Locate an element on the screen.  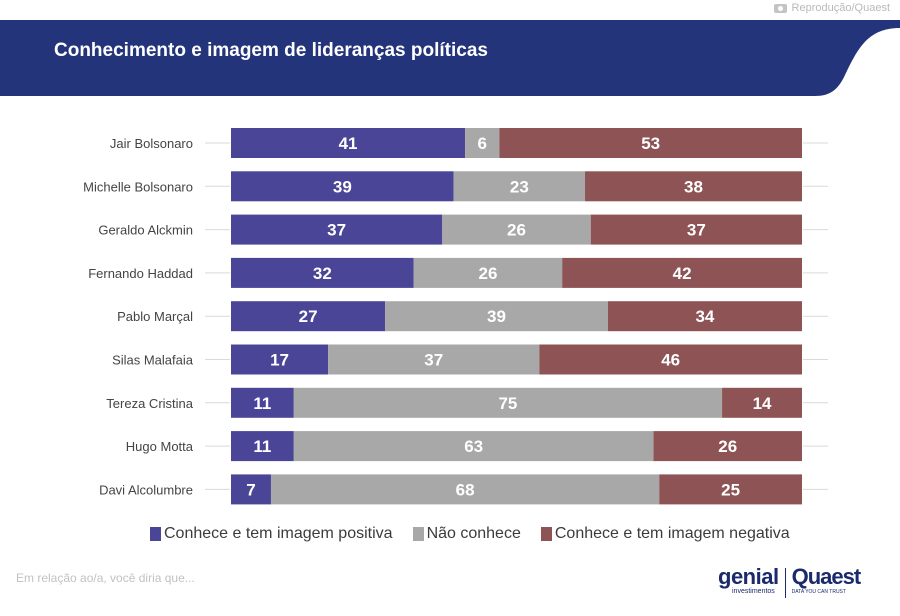
legend-item-positive: Conhece e tem imagem positiva is located at coordinates (271, 534).